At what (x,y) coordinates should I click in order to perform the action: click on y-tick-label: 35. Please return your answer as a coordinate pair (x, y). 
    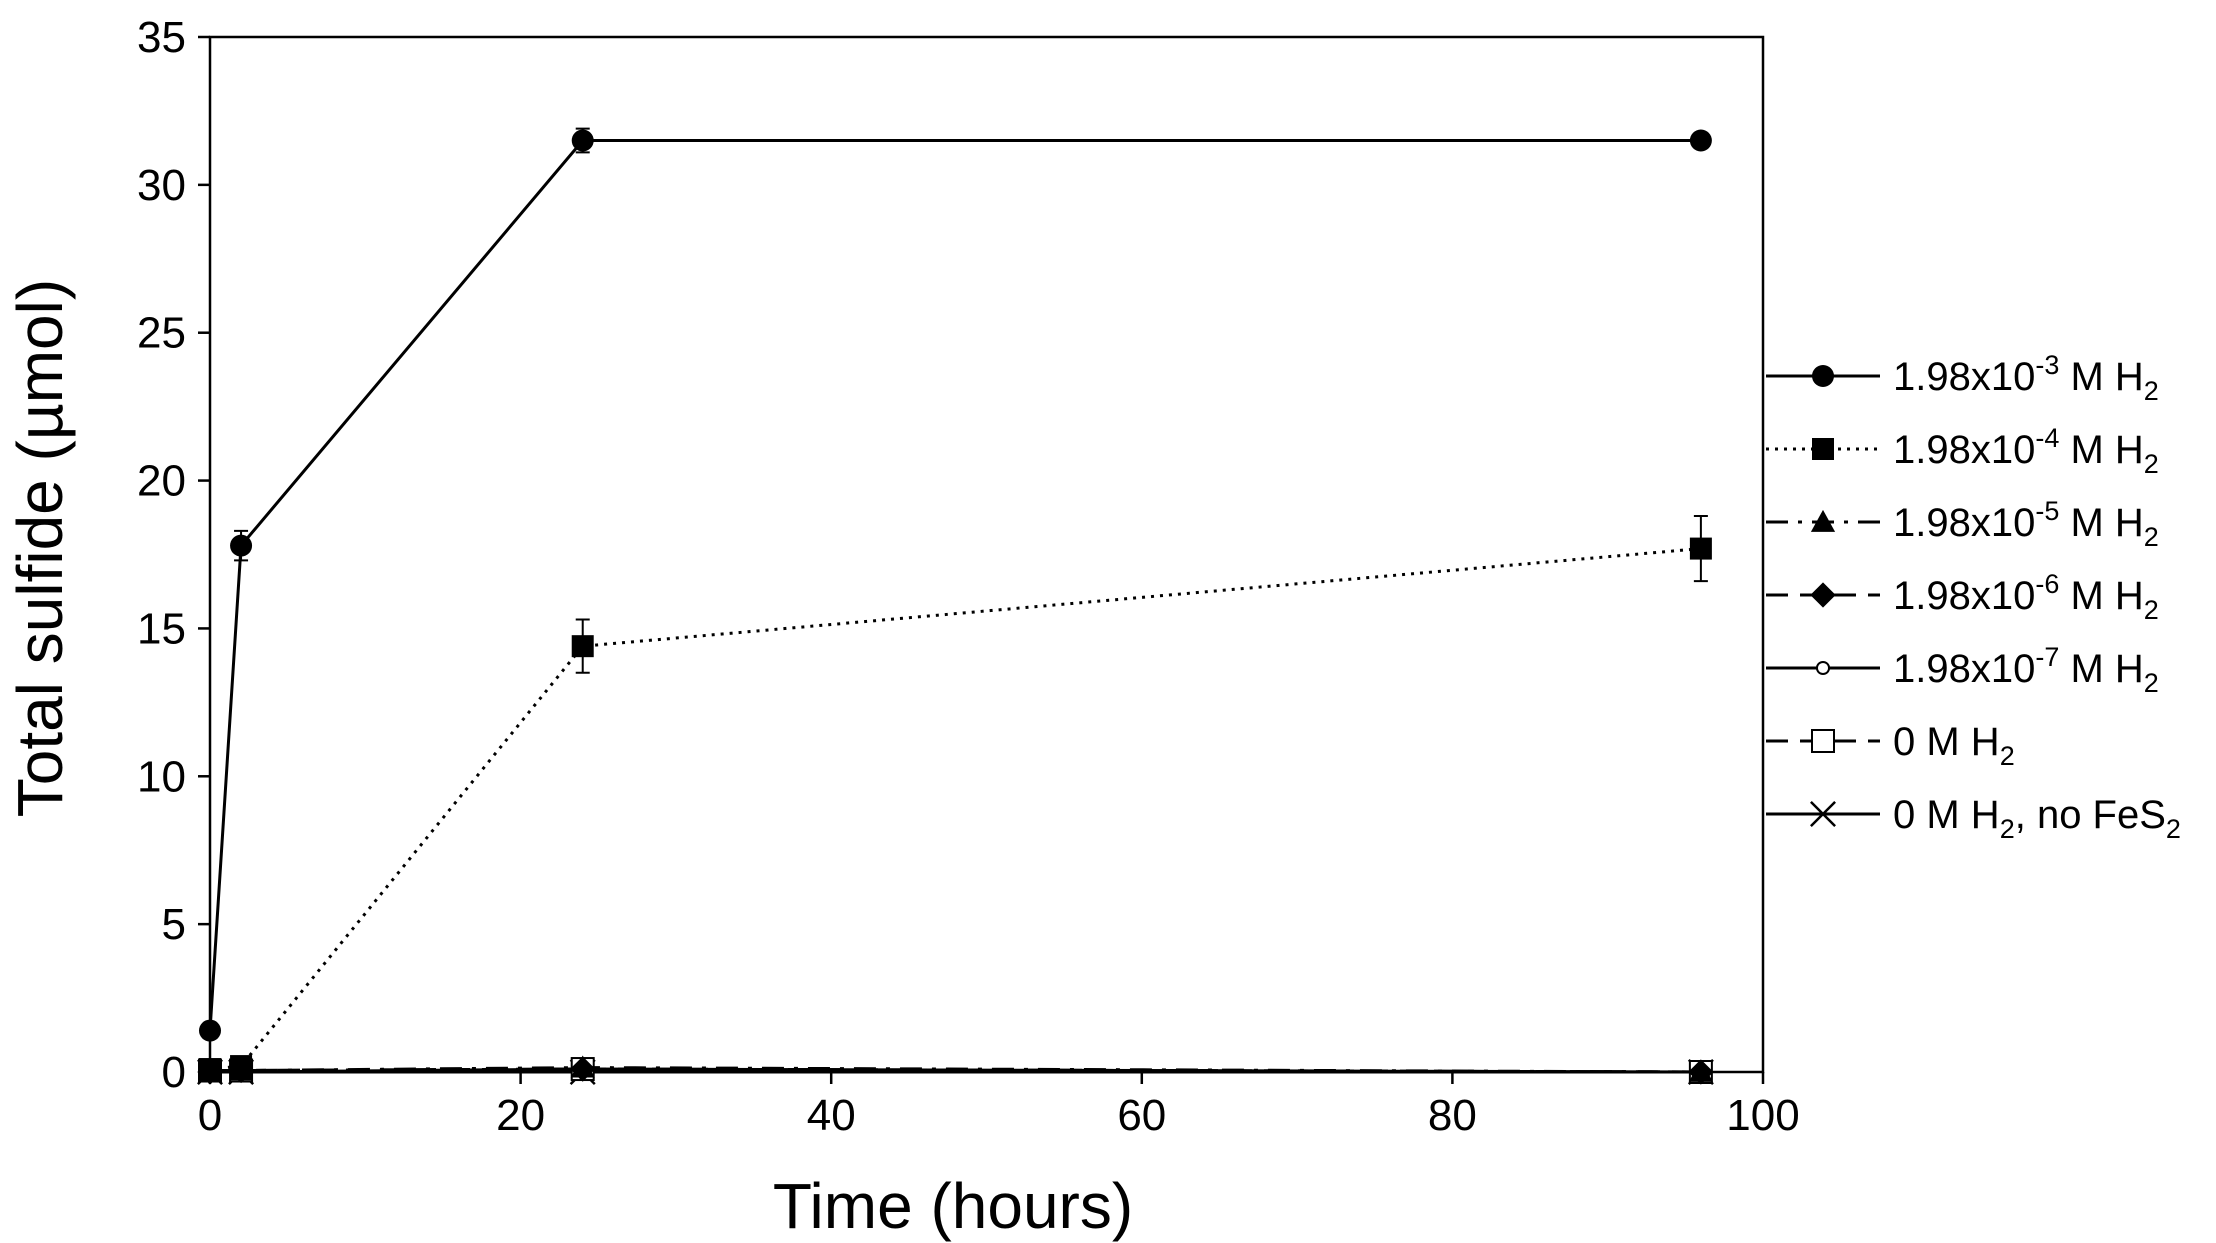
    Looking at the image, I should click on (161, 37).